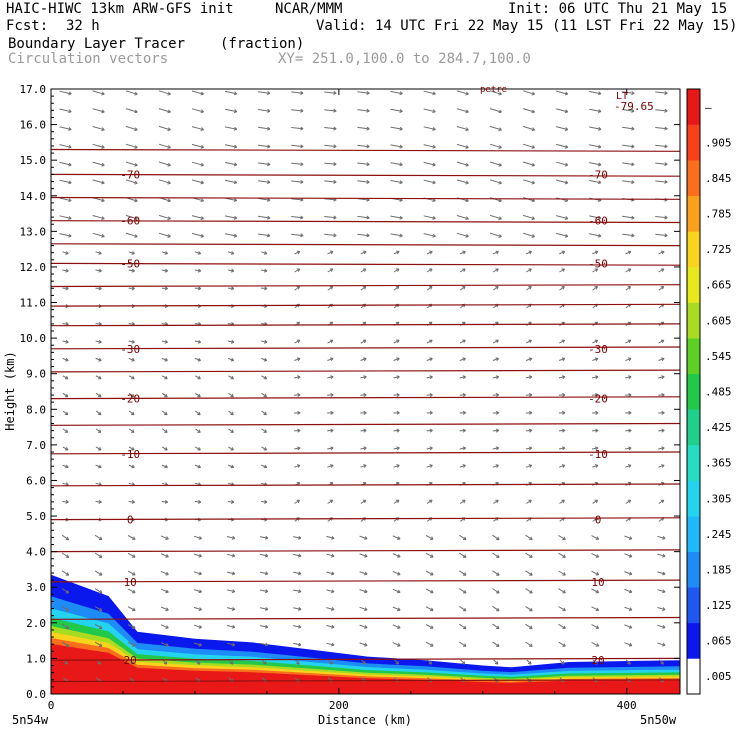  Describe the element at coordinates (708, 107) in the screenshot. I see `colorbar-label: –` at that location.